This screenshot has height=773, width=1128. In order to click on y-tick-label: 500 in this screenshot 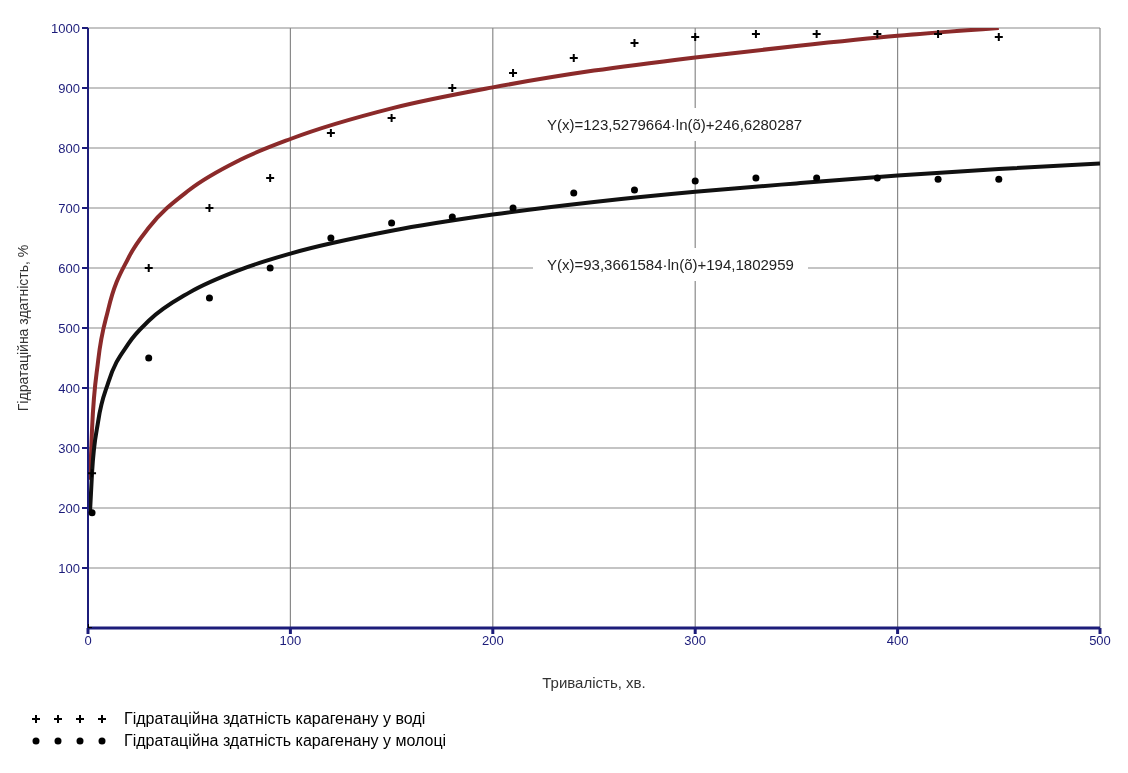, I will do `click(69, 328)`.